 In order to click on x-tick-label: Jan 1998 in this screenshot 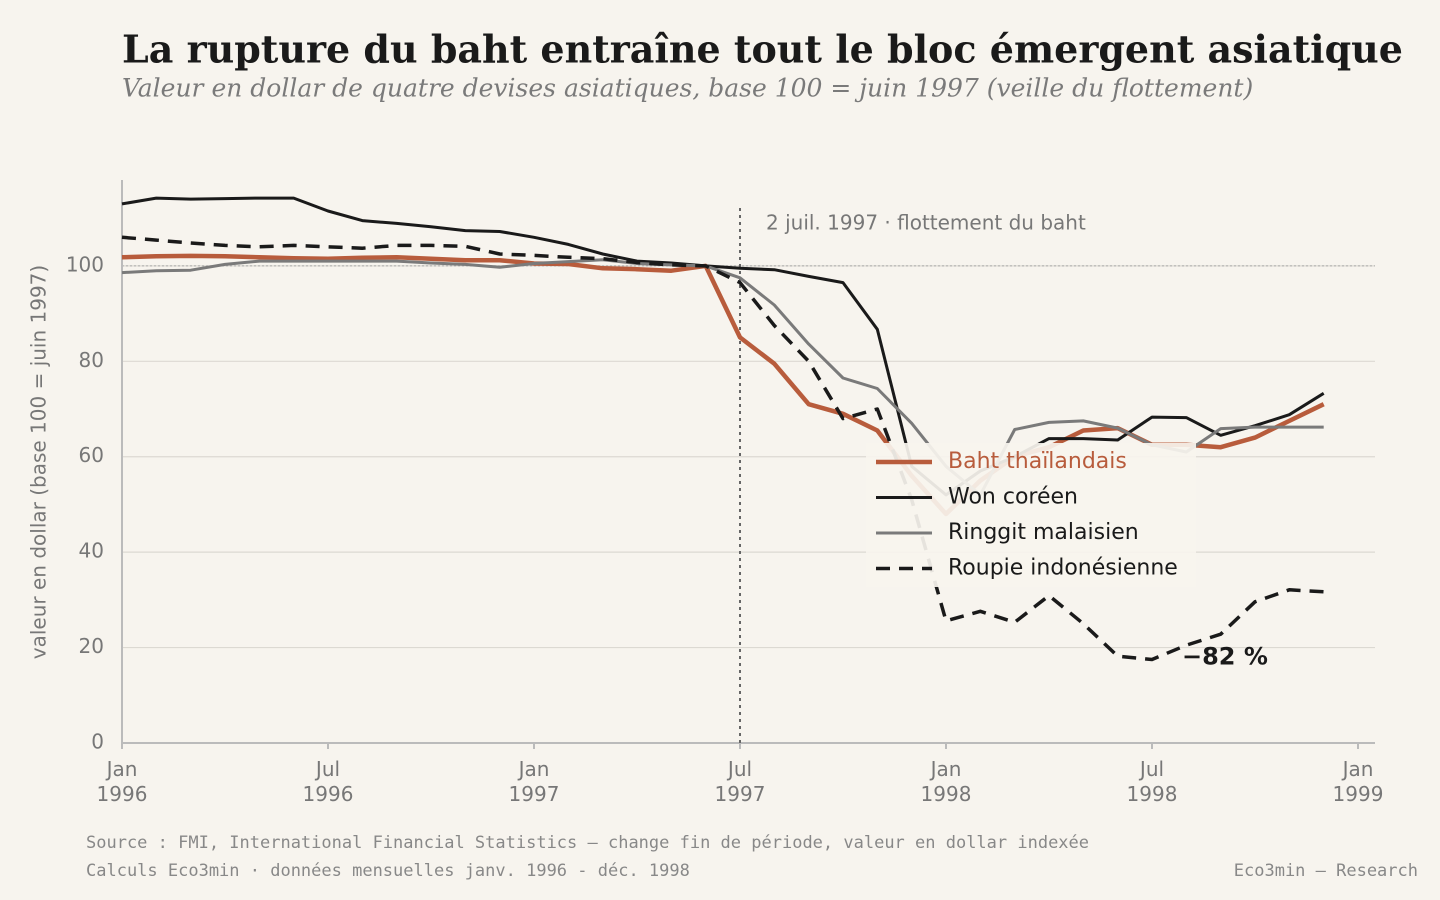, I will do `click(946, 781)`.